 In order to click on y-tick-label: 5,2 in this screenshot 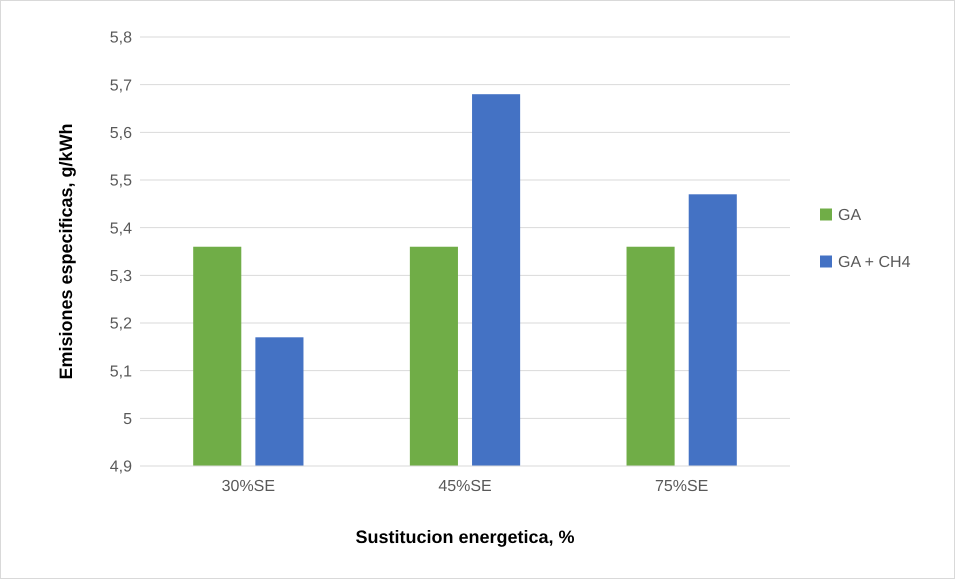, I will do `click(121, 324)`.